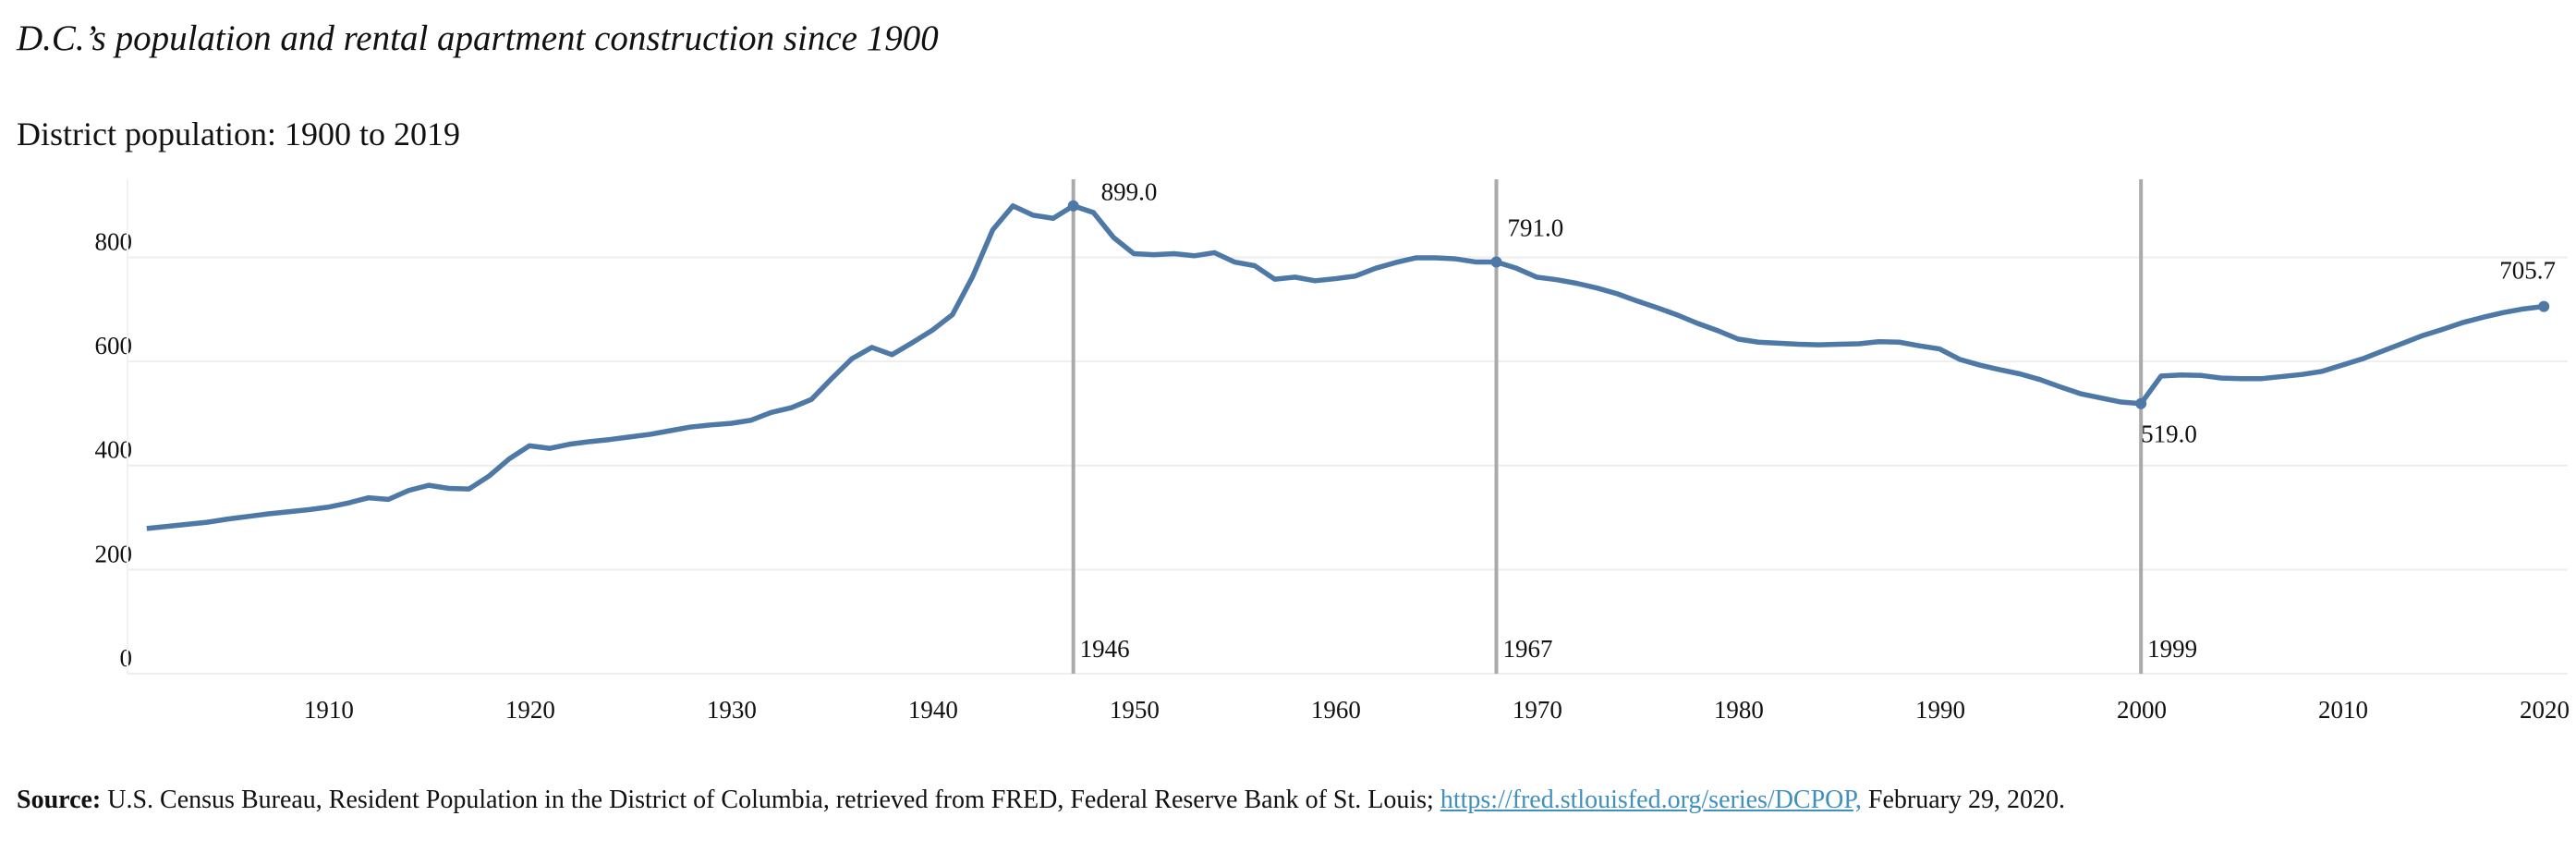 The image size is (2576, 865). I want to click on source-prefix: Source:, so click(59, 800).